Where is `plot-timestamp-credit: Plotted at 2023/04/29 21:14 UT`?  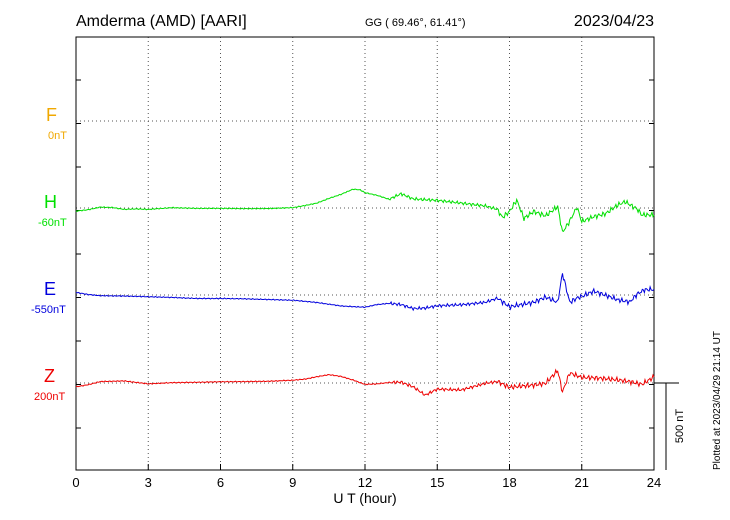
plot-timestamp-credit: Plotted at 2023/04/29 21:14 UT is located at coordinates (717, 400).